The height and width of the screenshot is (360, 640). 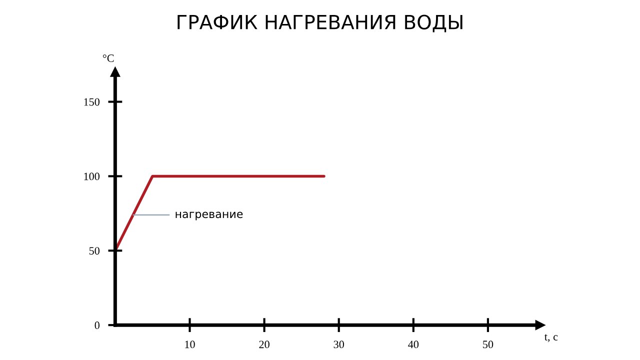 What do you see at coordinates (320, 23) in the screenshot?
I see `chart-title: ГРАФИК НАГРЕВАНИЯ ВОДЫ` at bounding box center [320, 23].